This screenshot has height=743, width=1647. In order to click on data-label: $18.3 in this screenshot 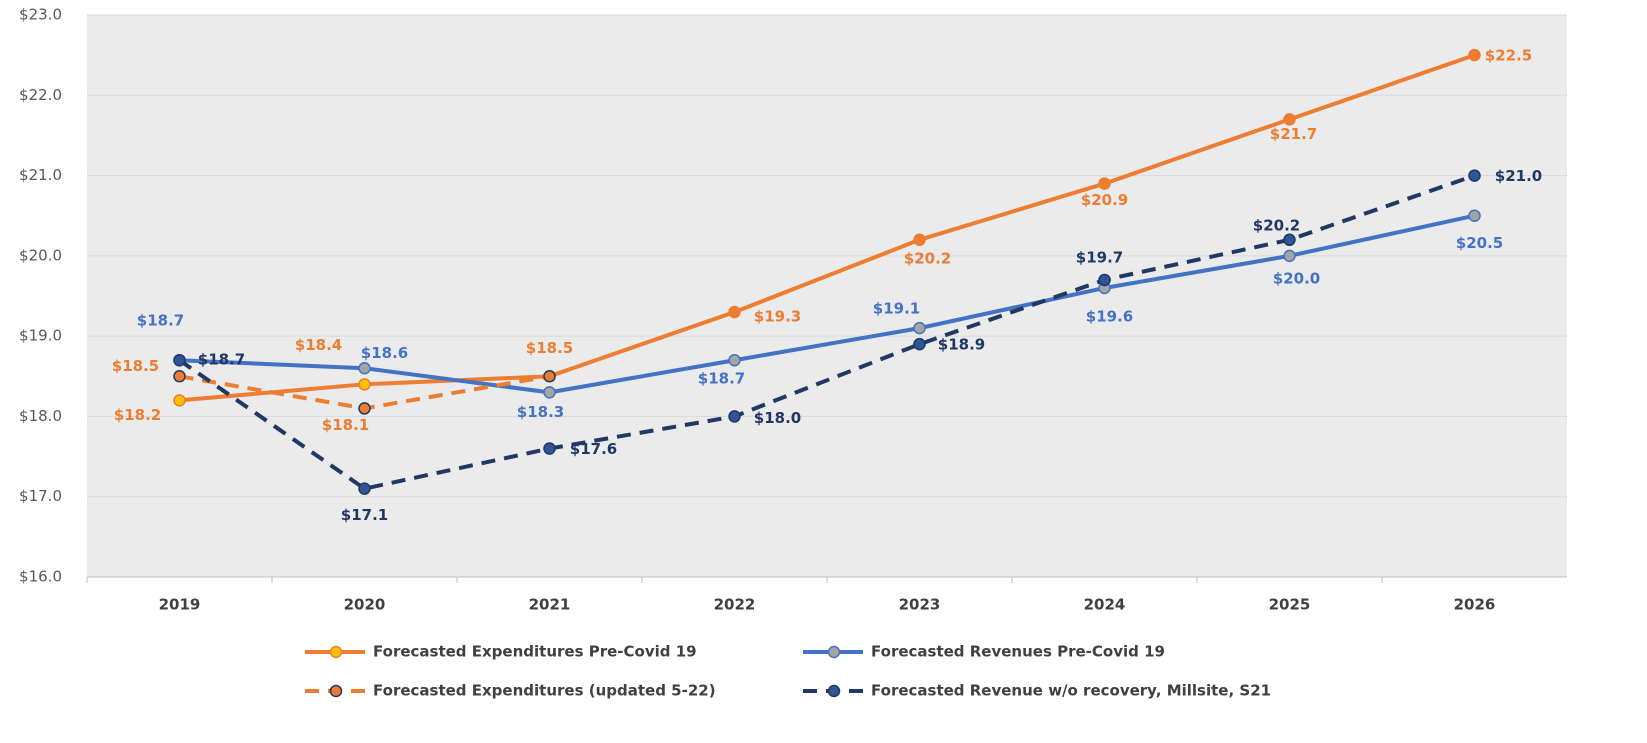, I will do `click(540, 412)`.